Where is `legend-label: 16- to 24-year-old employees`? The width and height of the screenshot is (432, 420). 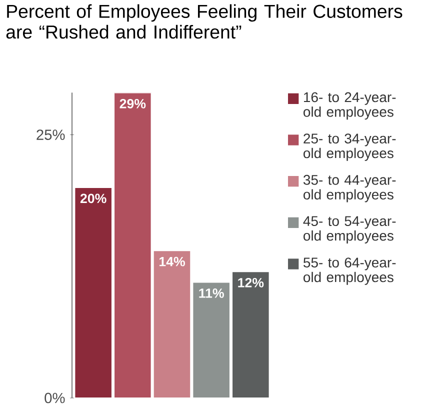 legend-label: 16- to 24-year-old employees is located at coordinates (350, 106).